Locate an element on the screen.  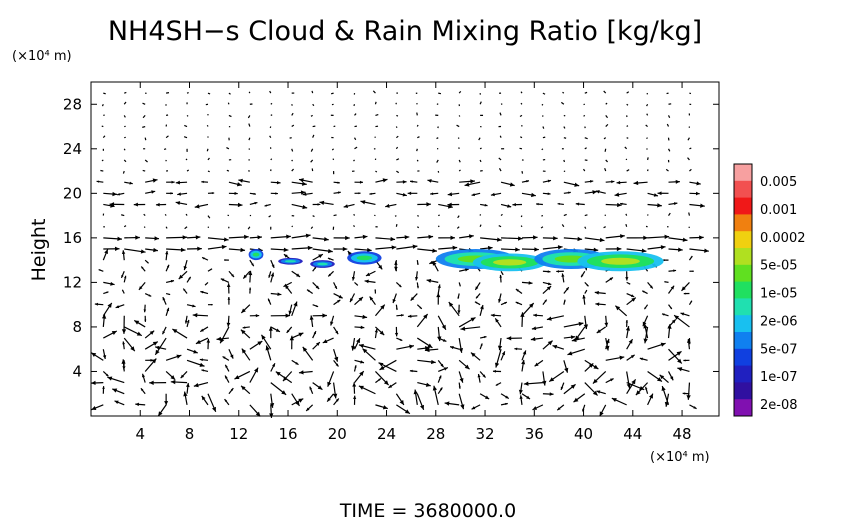
y-tick-label: 12 is located at coordinates (72, 282).